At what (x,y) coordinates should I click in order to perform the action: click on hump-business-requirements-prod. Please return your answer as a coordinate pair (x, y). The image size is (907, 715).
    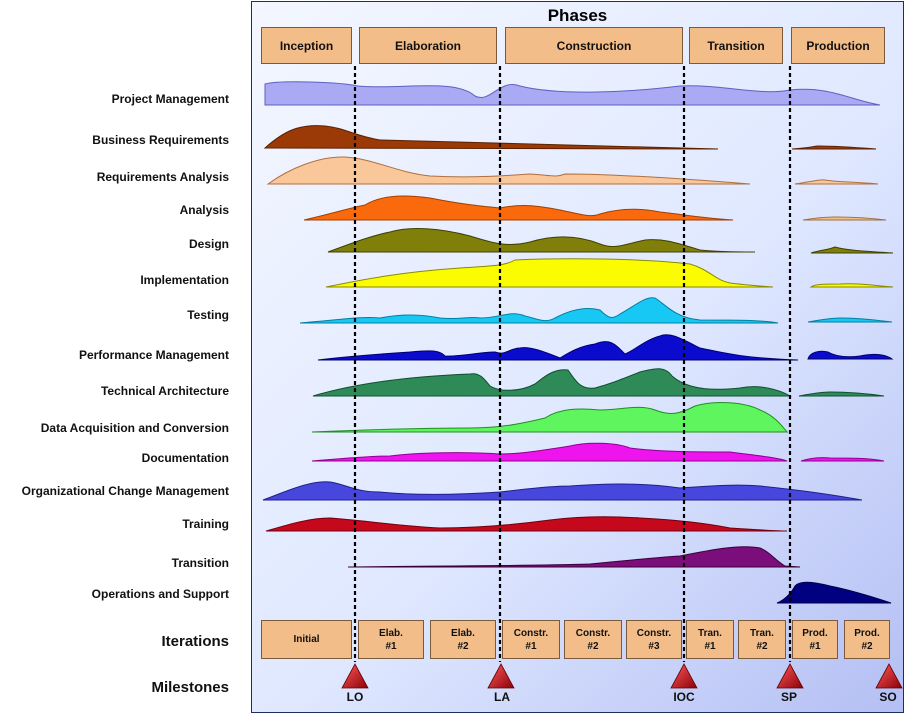
    Looking at the image, I should click on (834, 147).